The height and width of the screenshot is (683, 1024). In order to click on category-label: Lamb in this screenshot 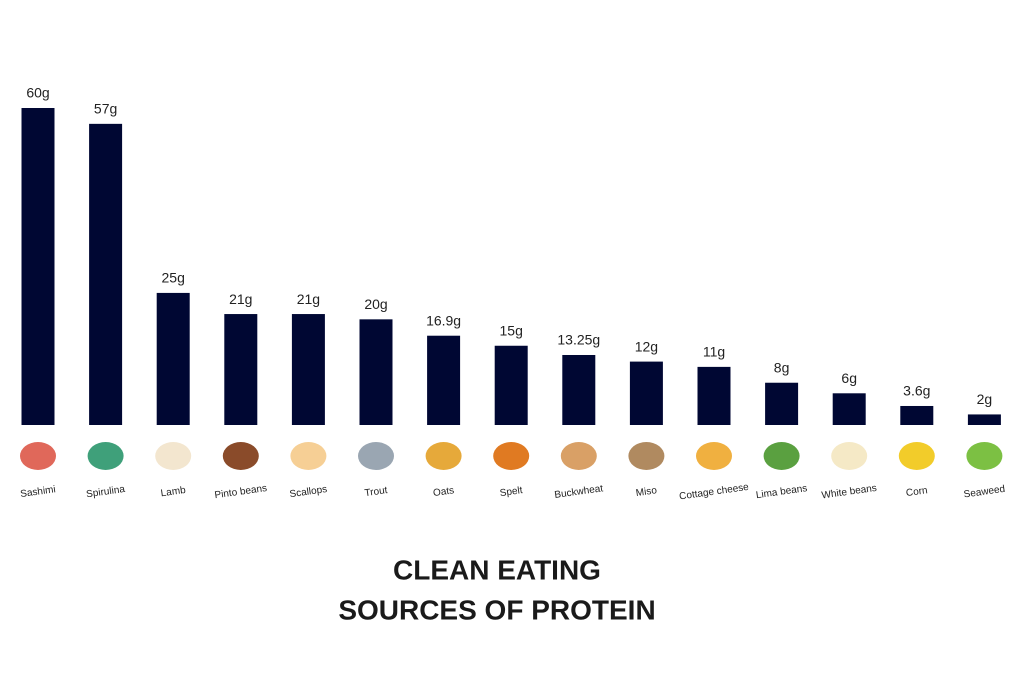, I will do `click(173, 492)`.